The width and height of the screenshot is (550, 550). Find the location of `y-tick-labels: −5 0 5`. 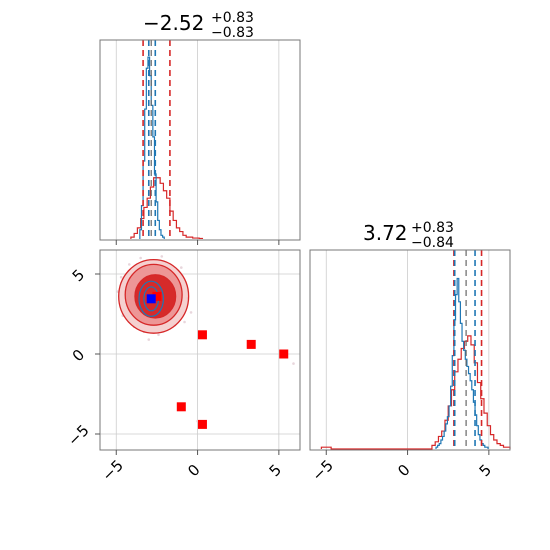

y-tick-labels: −5 0 5 is located at coordinates (78, 358).